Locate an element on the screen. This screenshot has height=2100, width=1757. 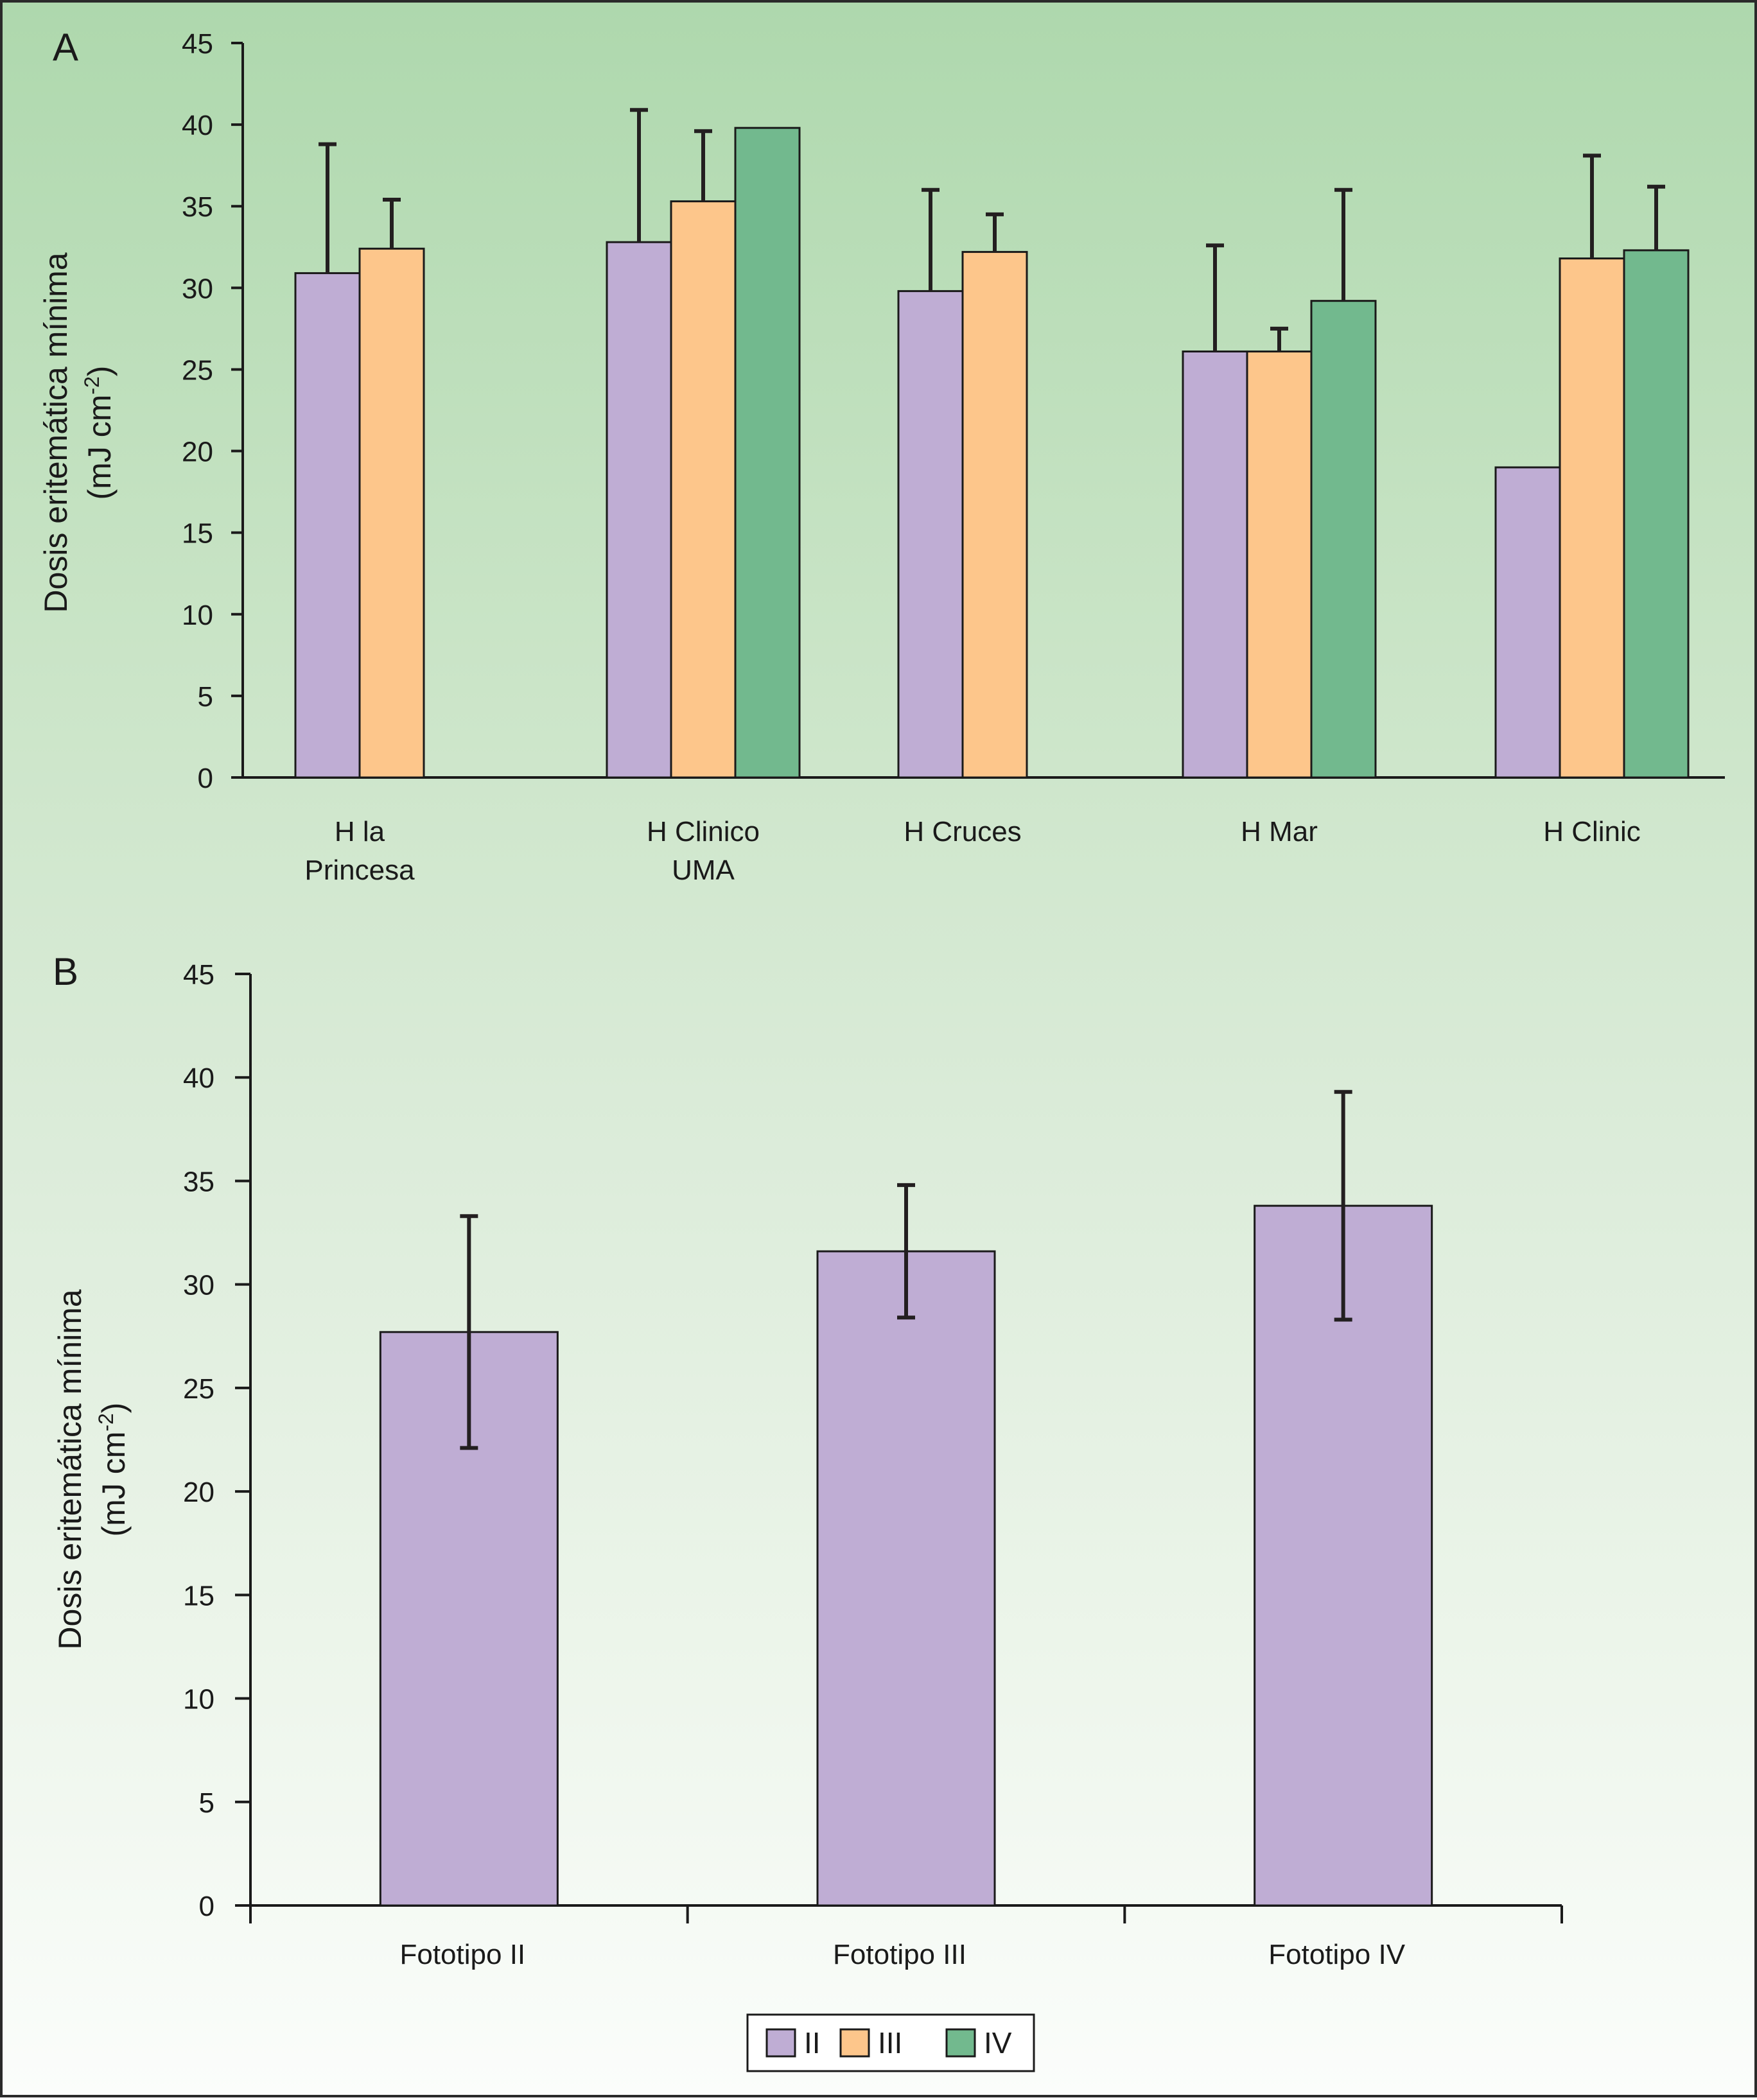
panel-b-y-tick-label: 15 is located at coordinates (198, 1595).